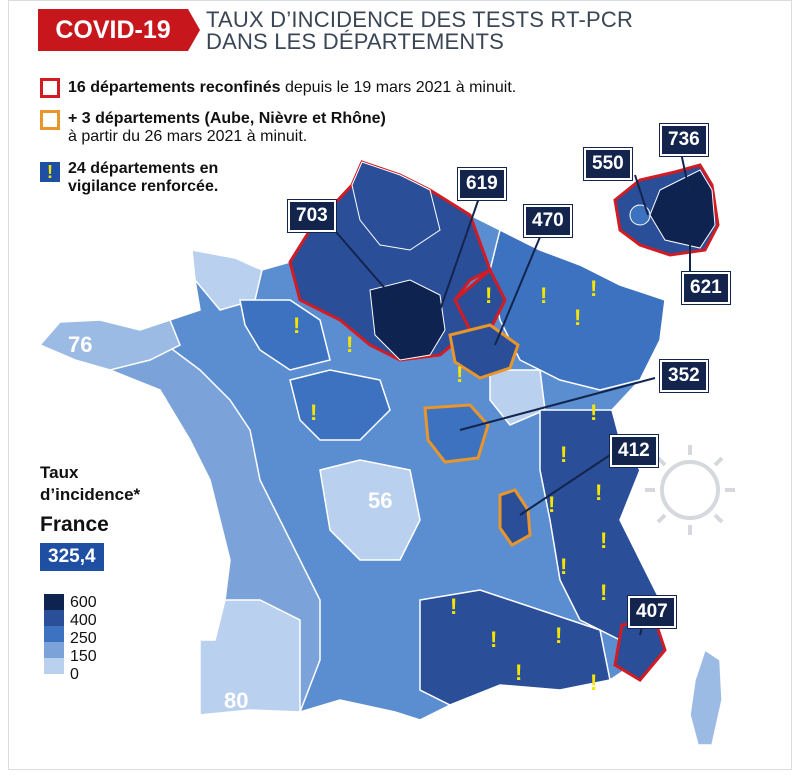  I want to click on east-zone, so click(577, 309).